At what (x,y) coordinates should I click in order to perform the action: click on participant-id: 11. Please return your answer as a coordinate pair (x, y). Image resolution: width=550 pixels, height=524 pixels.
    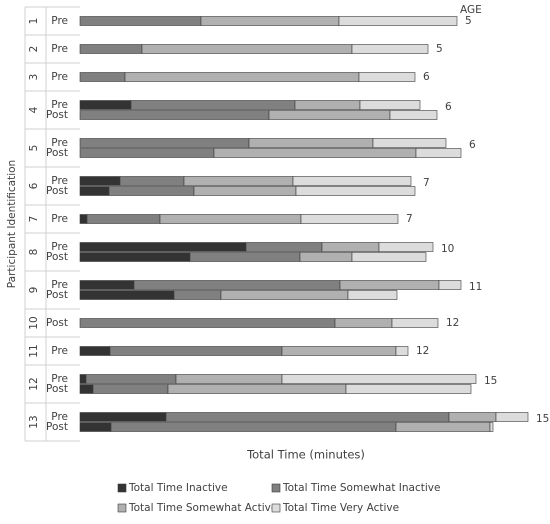
    Looking at the image, I should click on (34, 350).